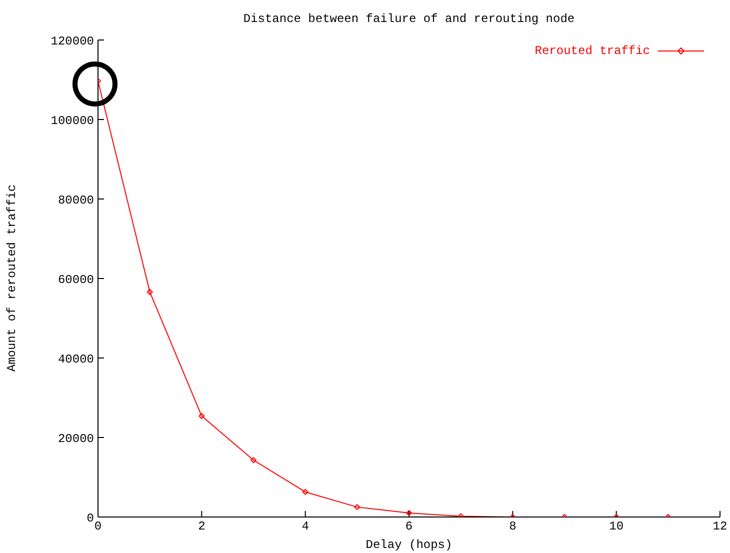 The width and height of the screenshot is (730, 553). Describe the element at coordinates (616, 527) in the screenshot. I see `x-tick-label: 10` at that location.